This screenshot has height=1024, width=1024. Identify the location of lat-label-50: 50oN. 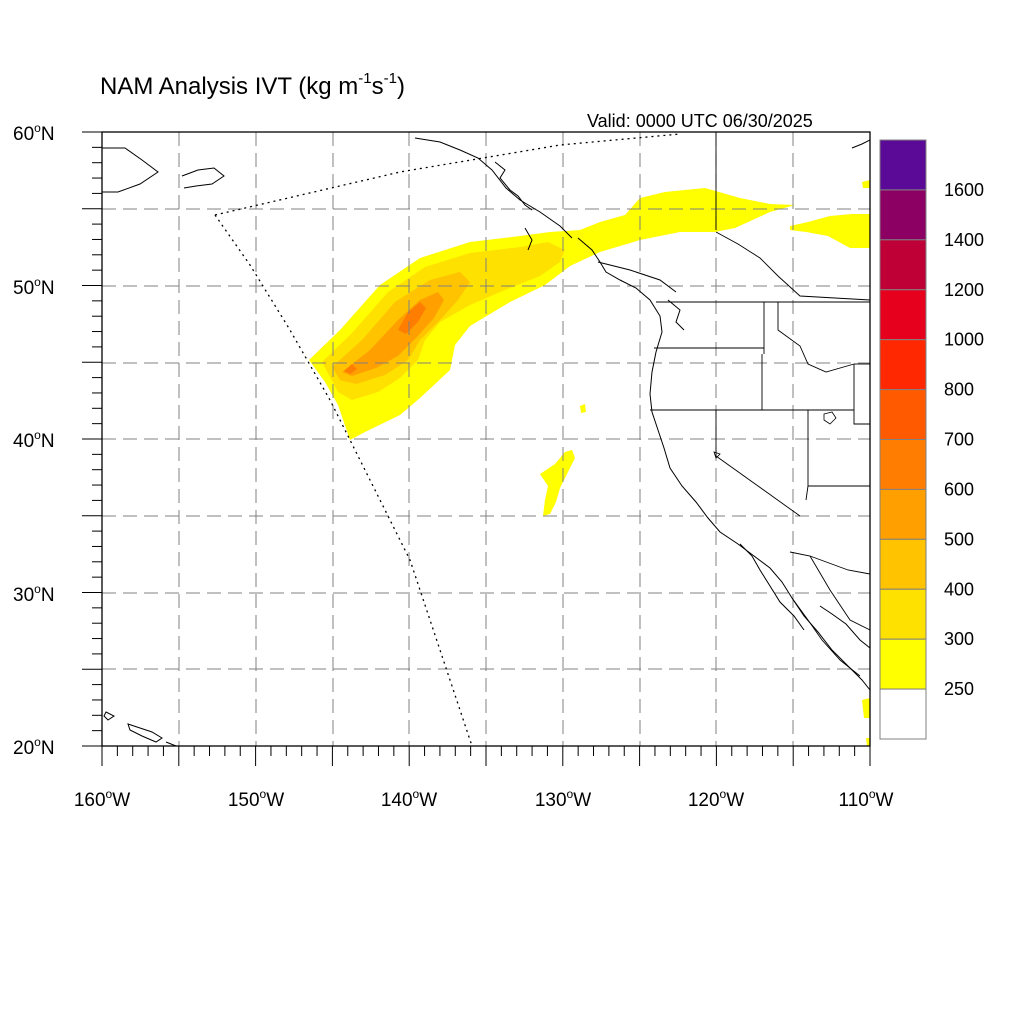
(34, 287).